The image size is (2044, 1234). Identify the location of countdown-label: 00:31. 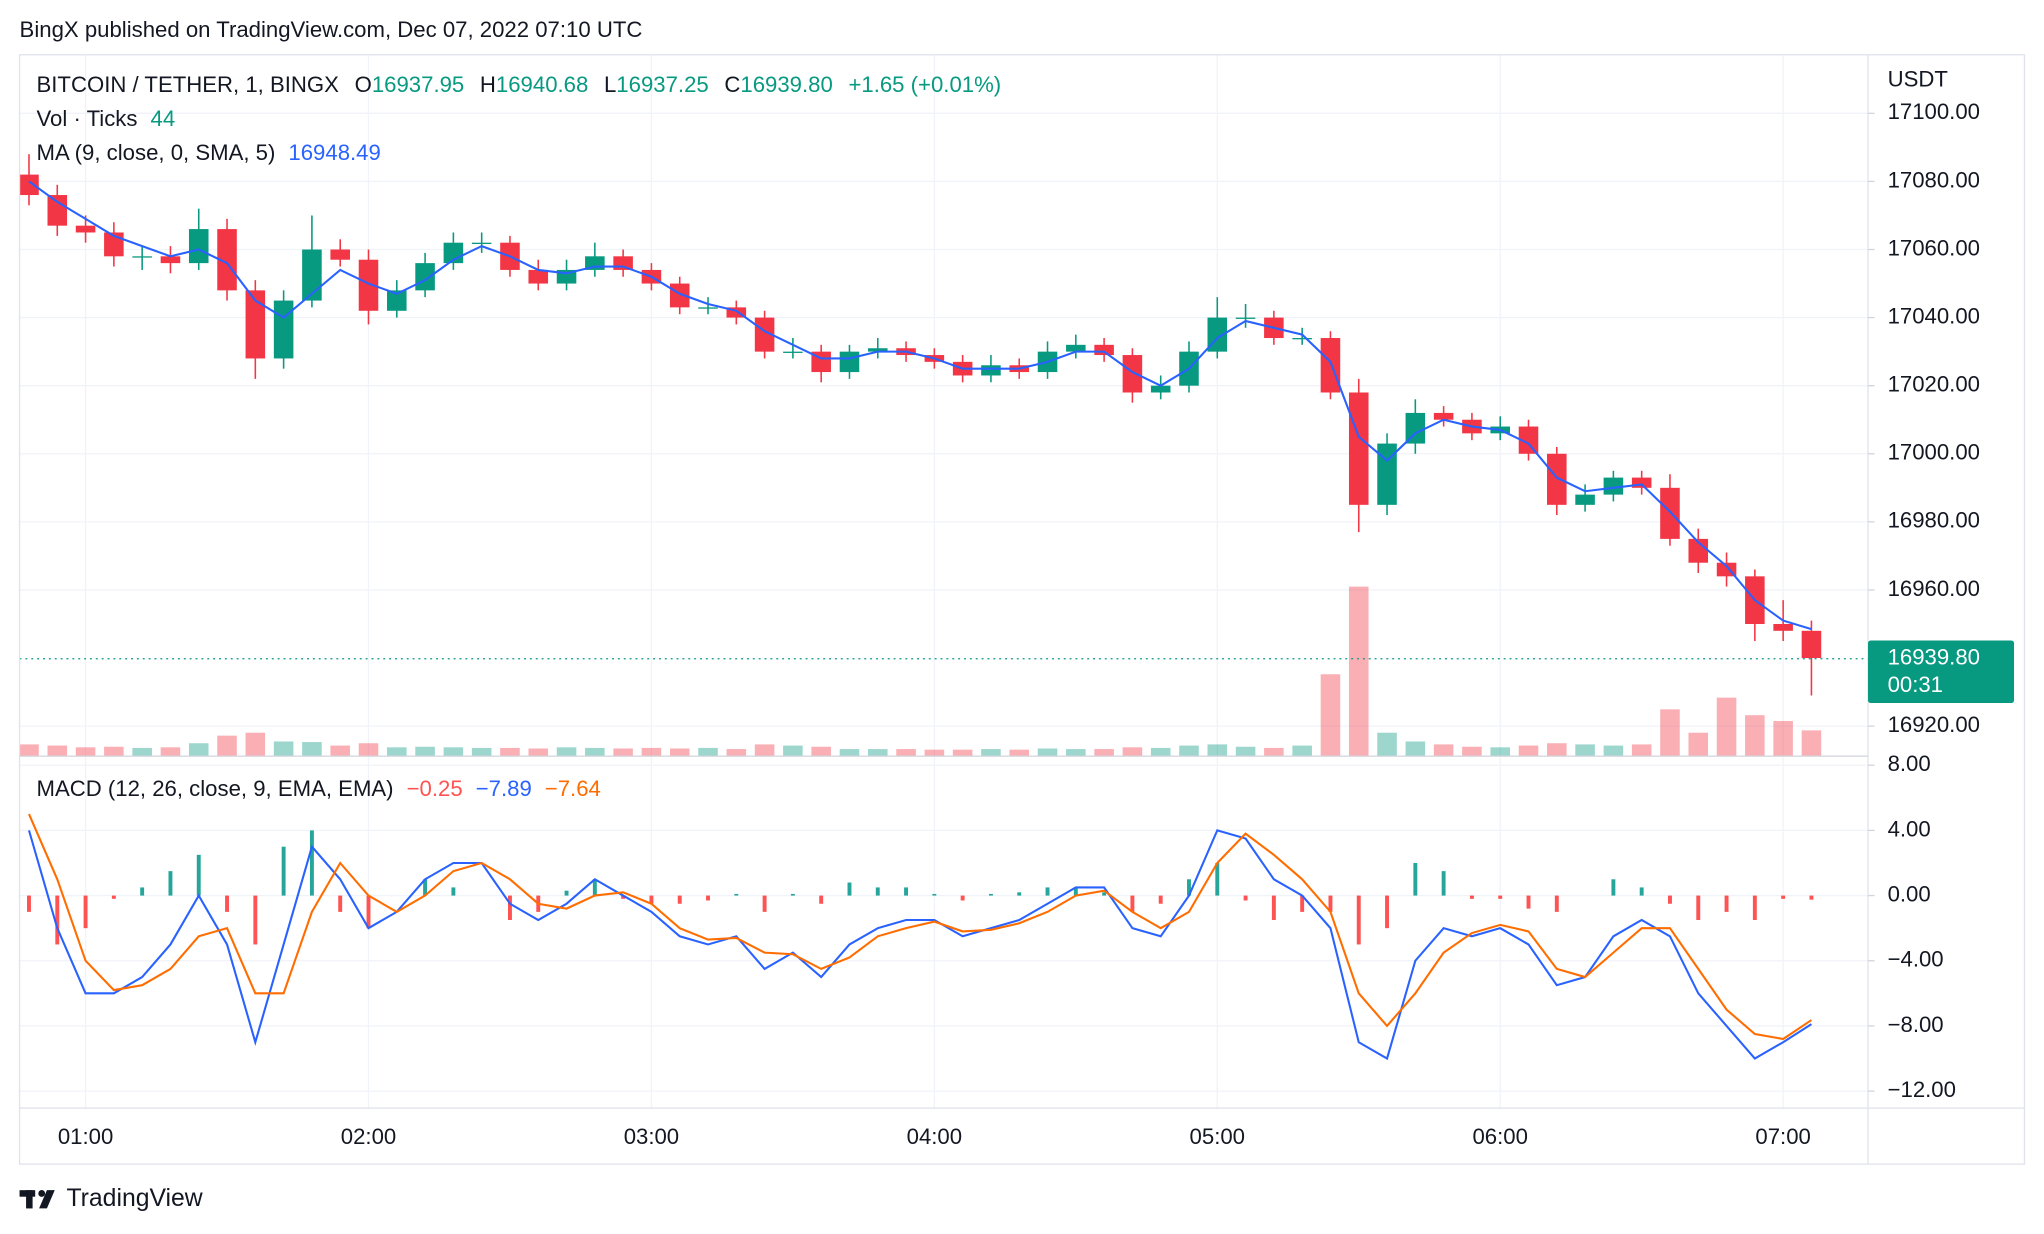
(1915, 684).